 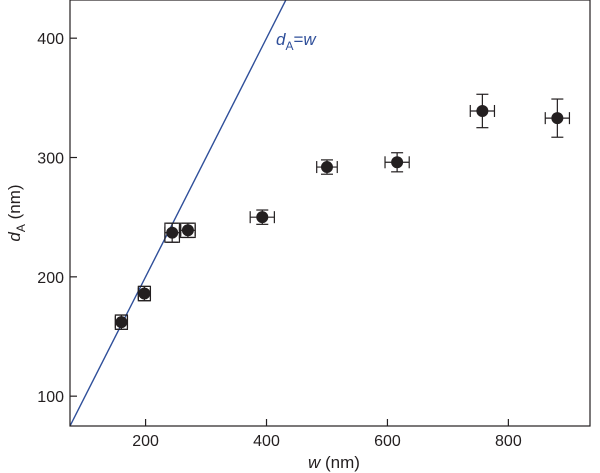 I want to click on y-tick-label: 200, so click(x=50, y=278).